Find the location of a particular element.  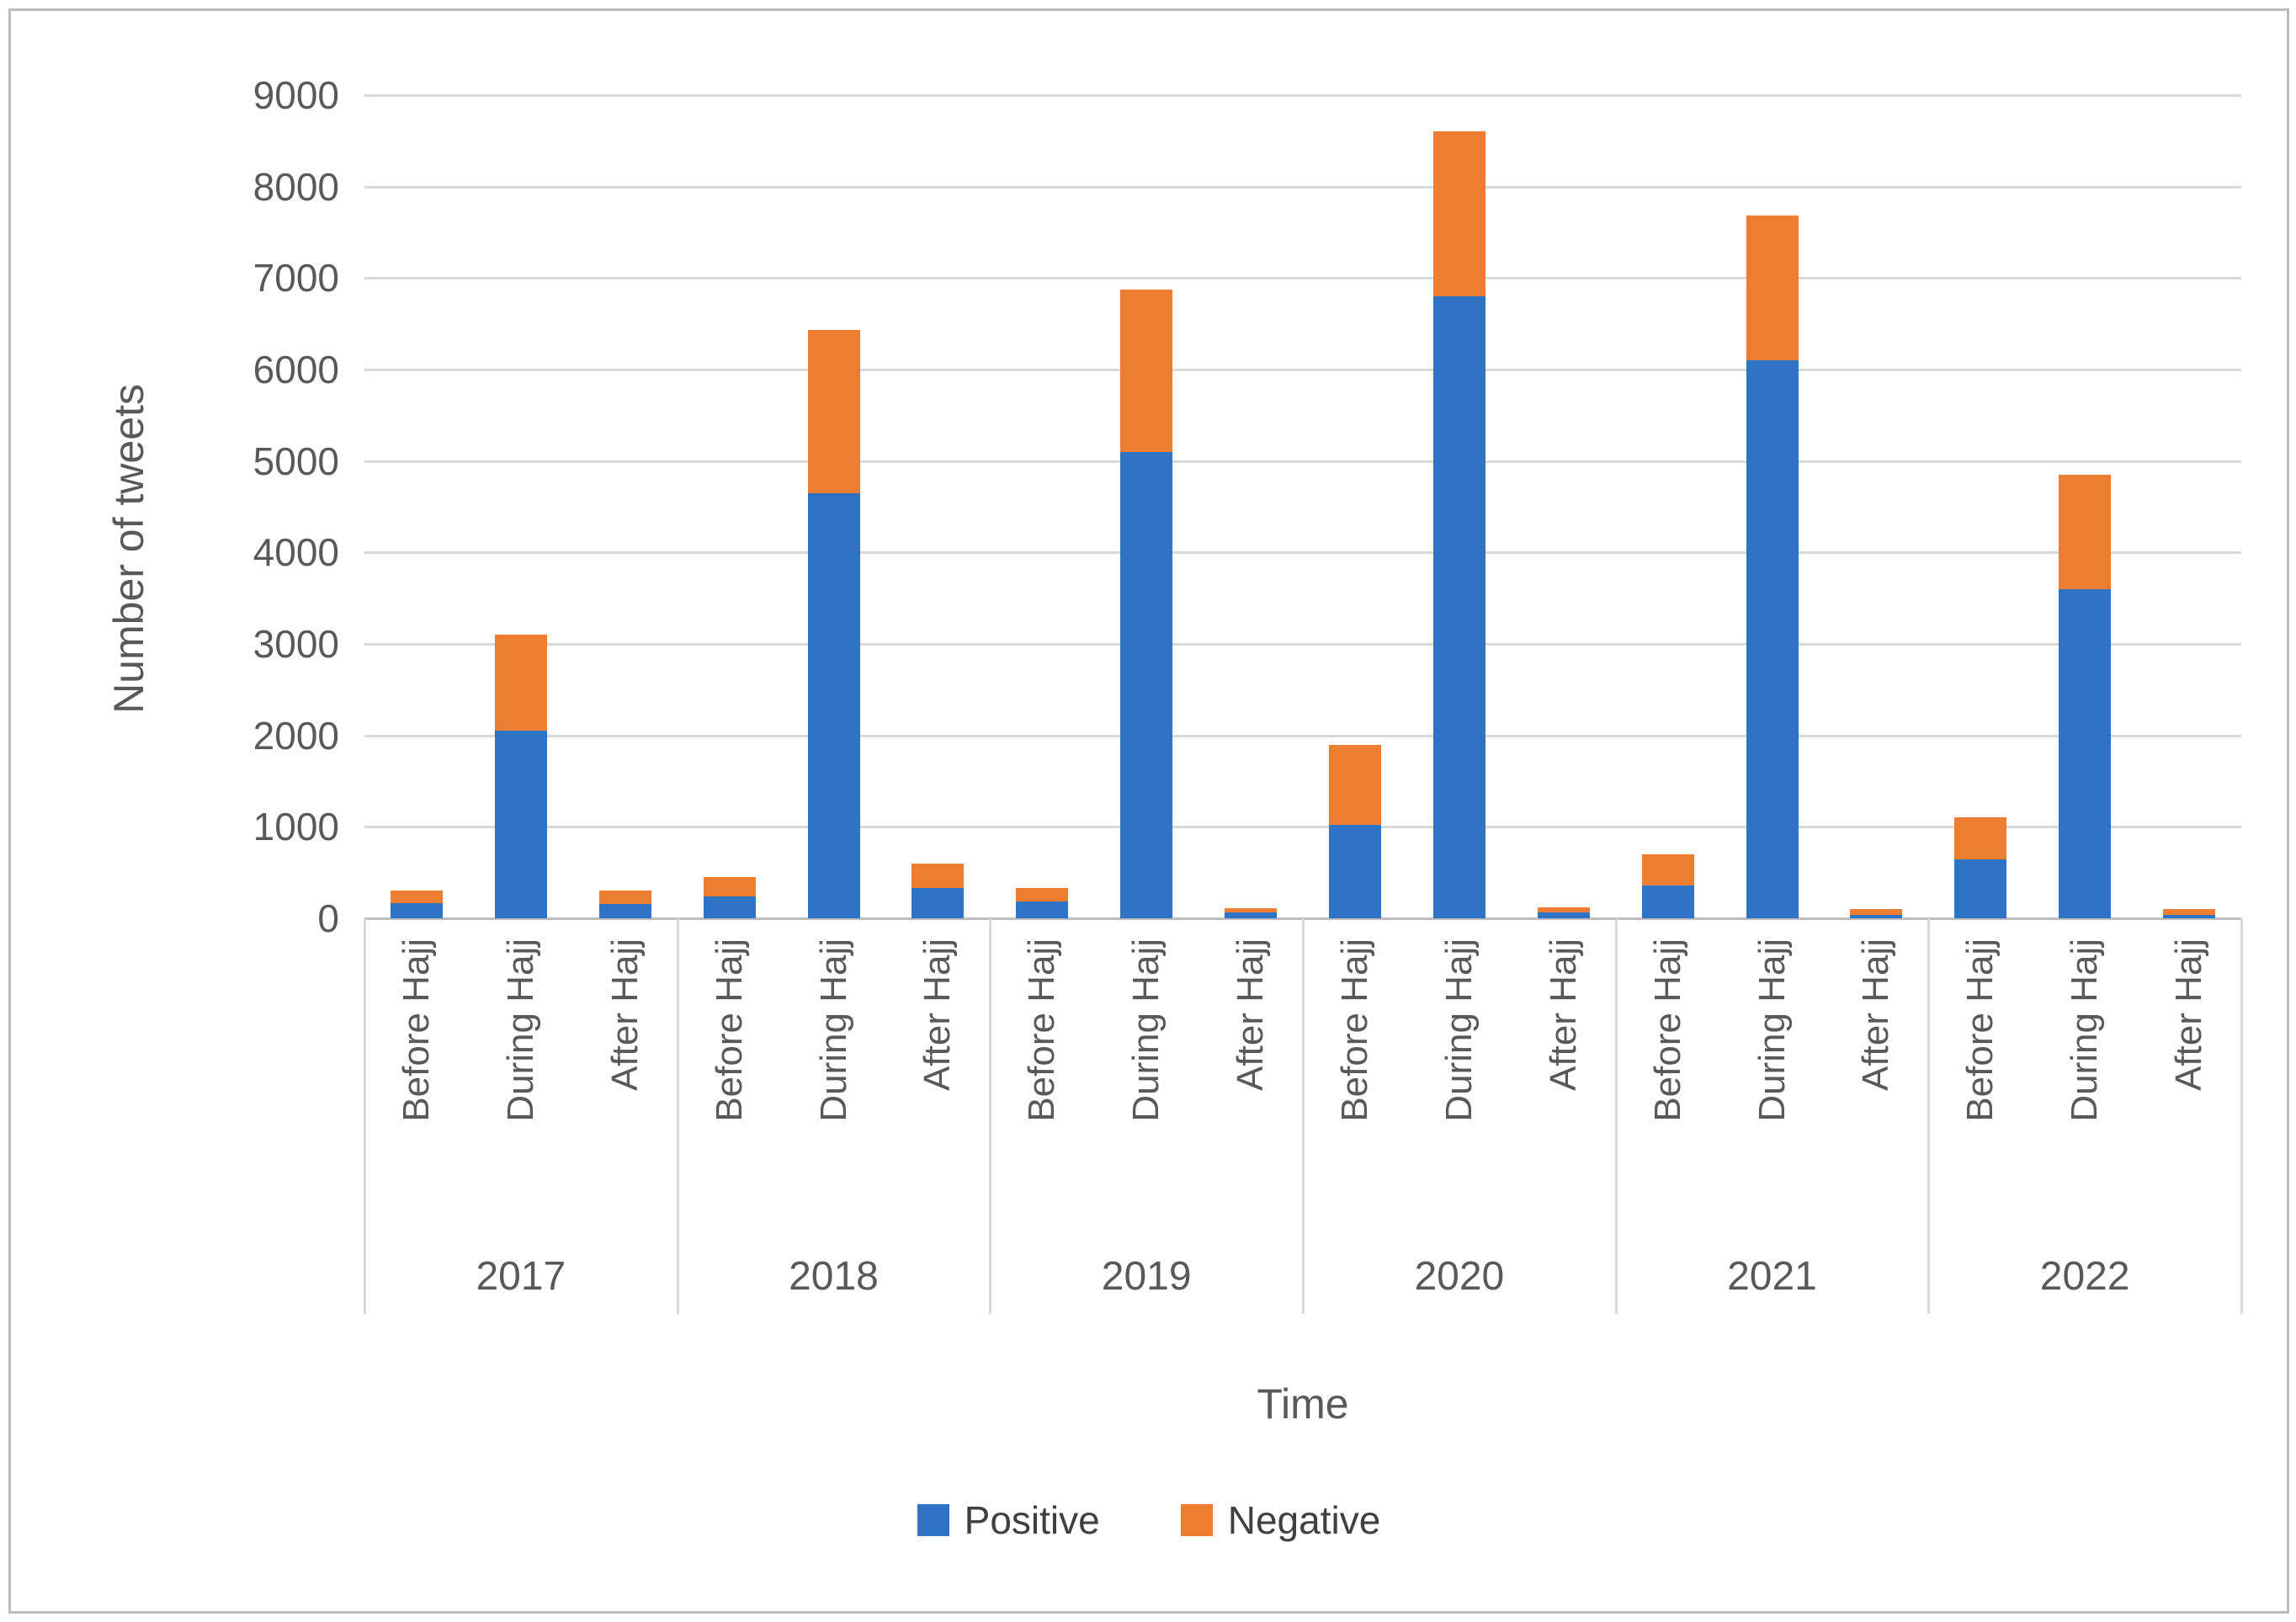

y-axis-tick-label: 7000 is located at coordinates (295, 278).